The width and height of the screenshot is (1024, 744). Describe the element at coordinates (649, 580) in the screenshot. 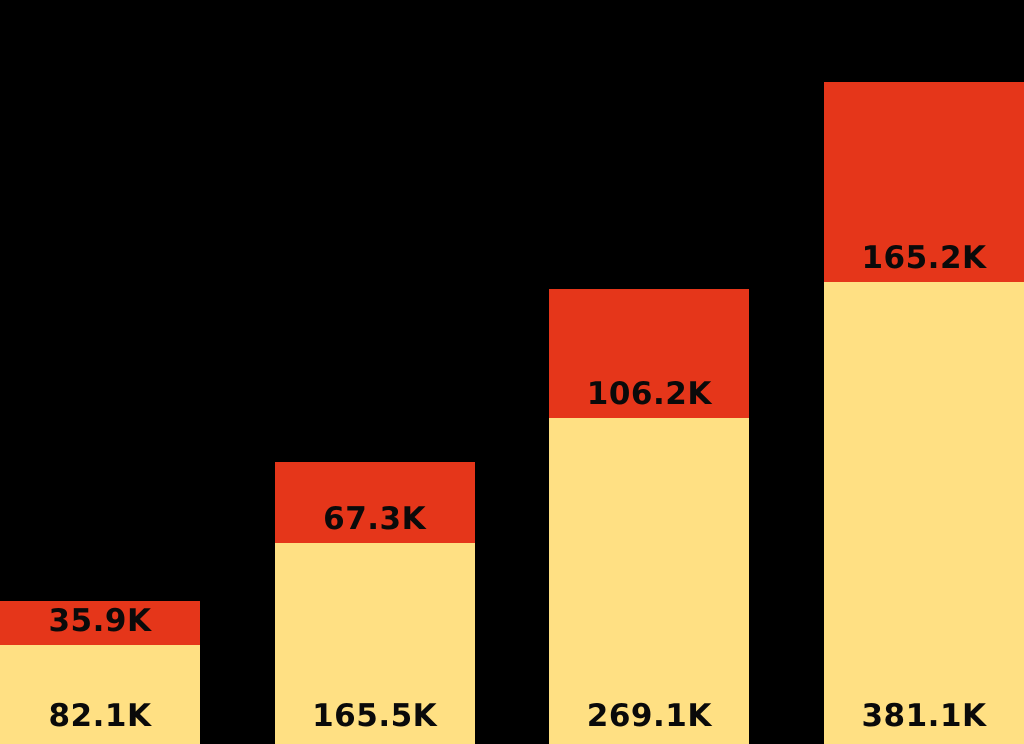

I see `bar-segment-bottom: 269.1K` at that location.